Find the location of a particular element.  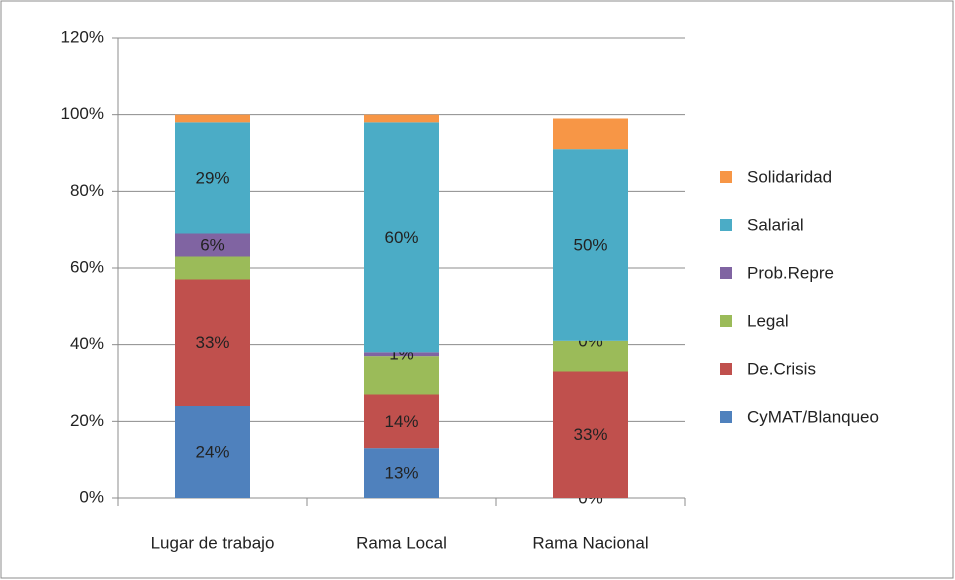

data-label: 50% is located at coordinates (590, 244).